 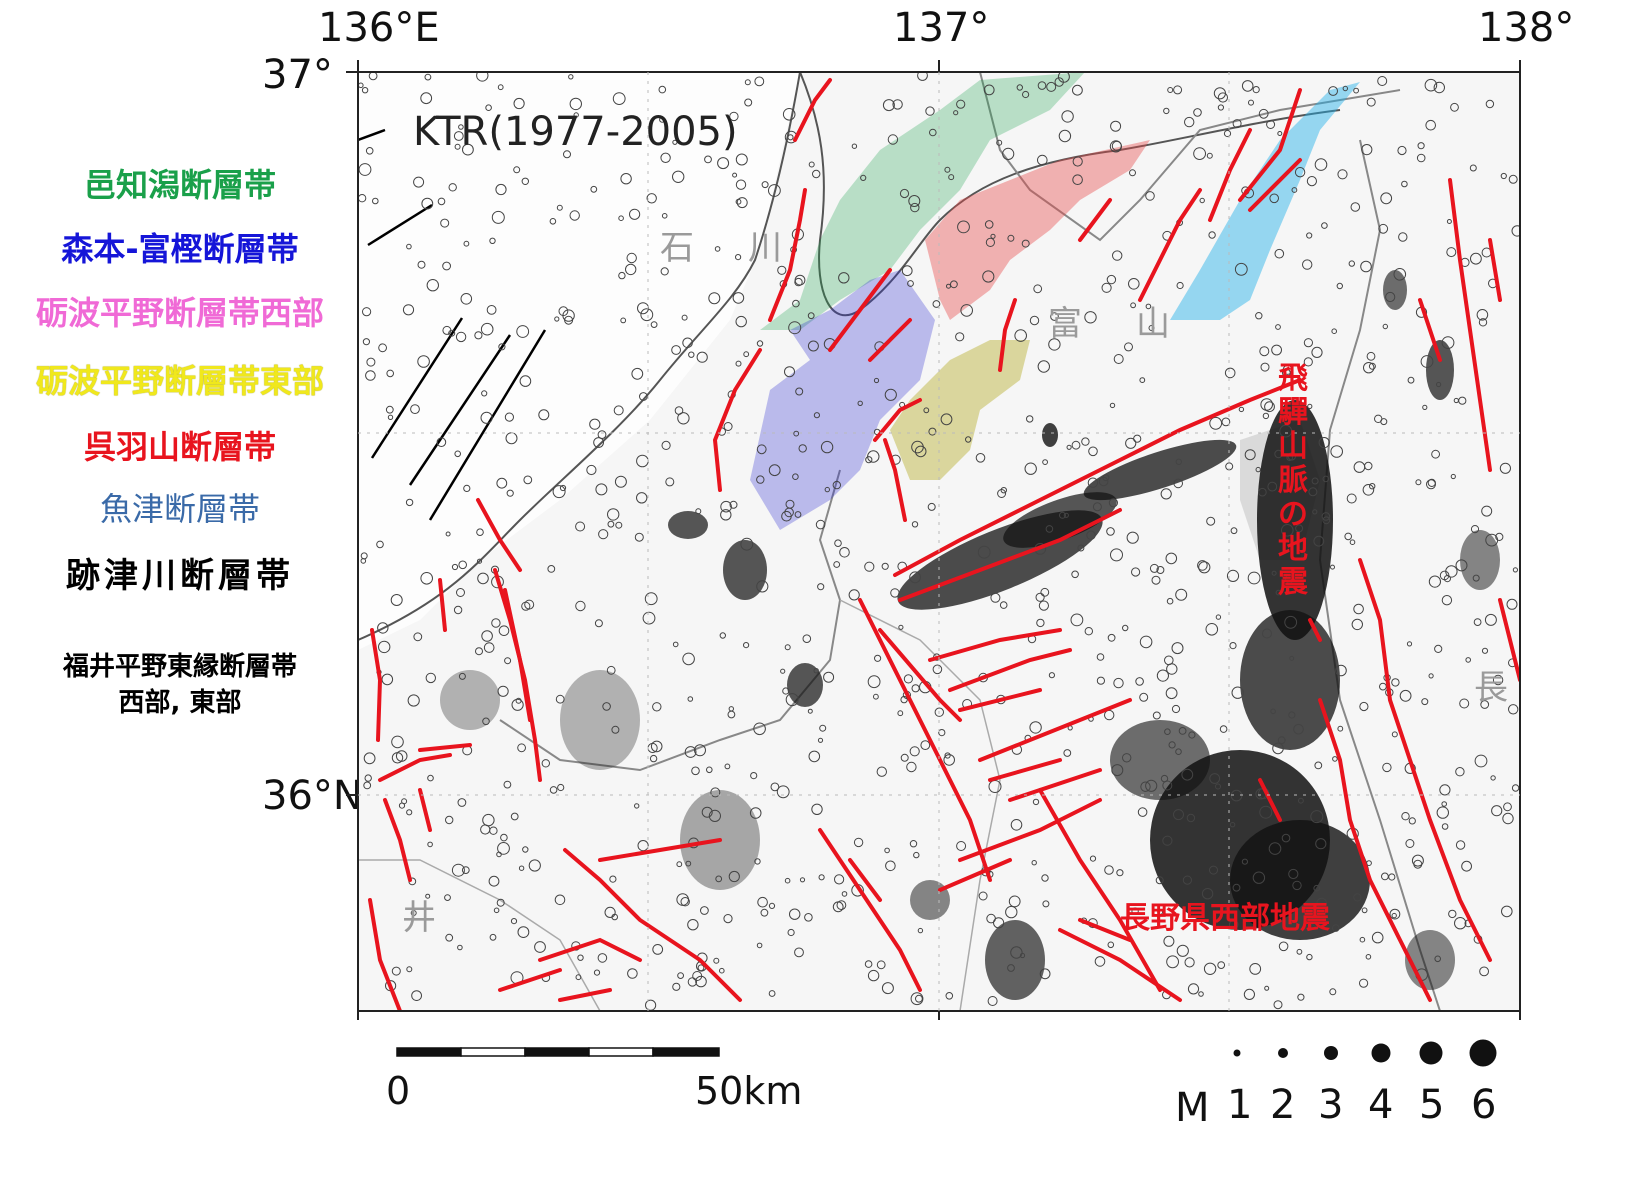 What do you see at coordinates (579, 361) in the screenshot?
I see `sea-area` at bounding box center [579, 361].